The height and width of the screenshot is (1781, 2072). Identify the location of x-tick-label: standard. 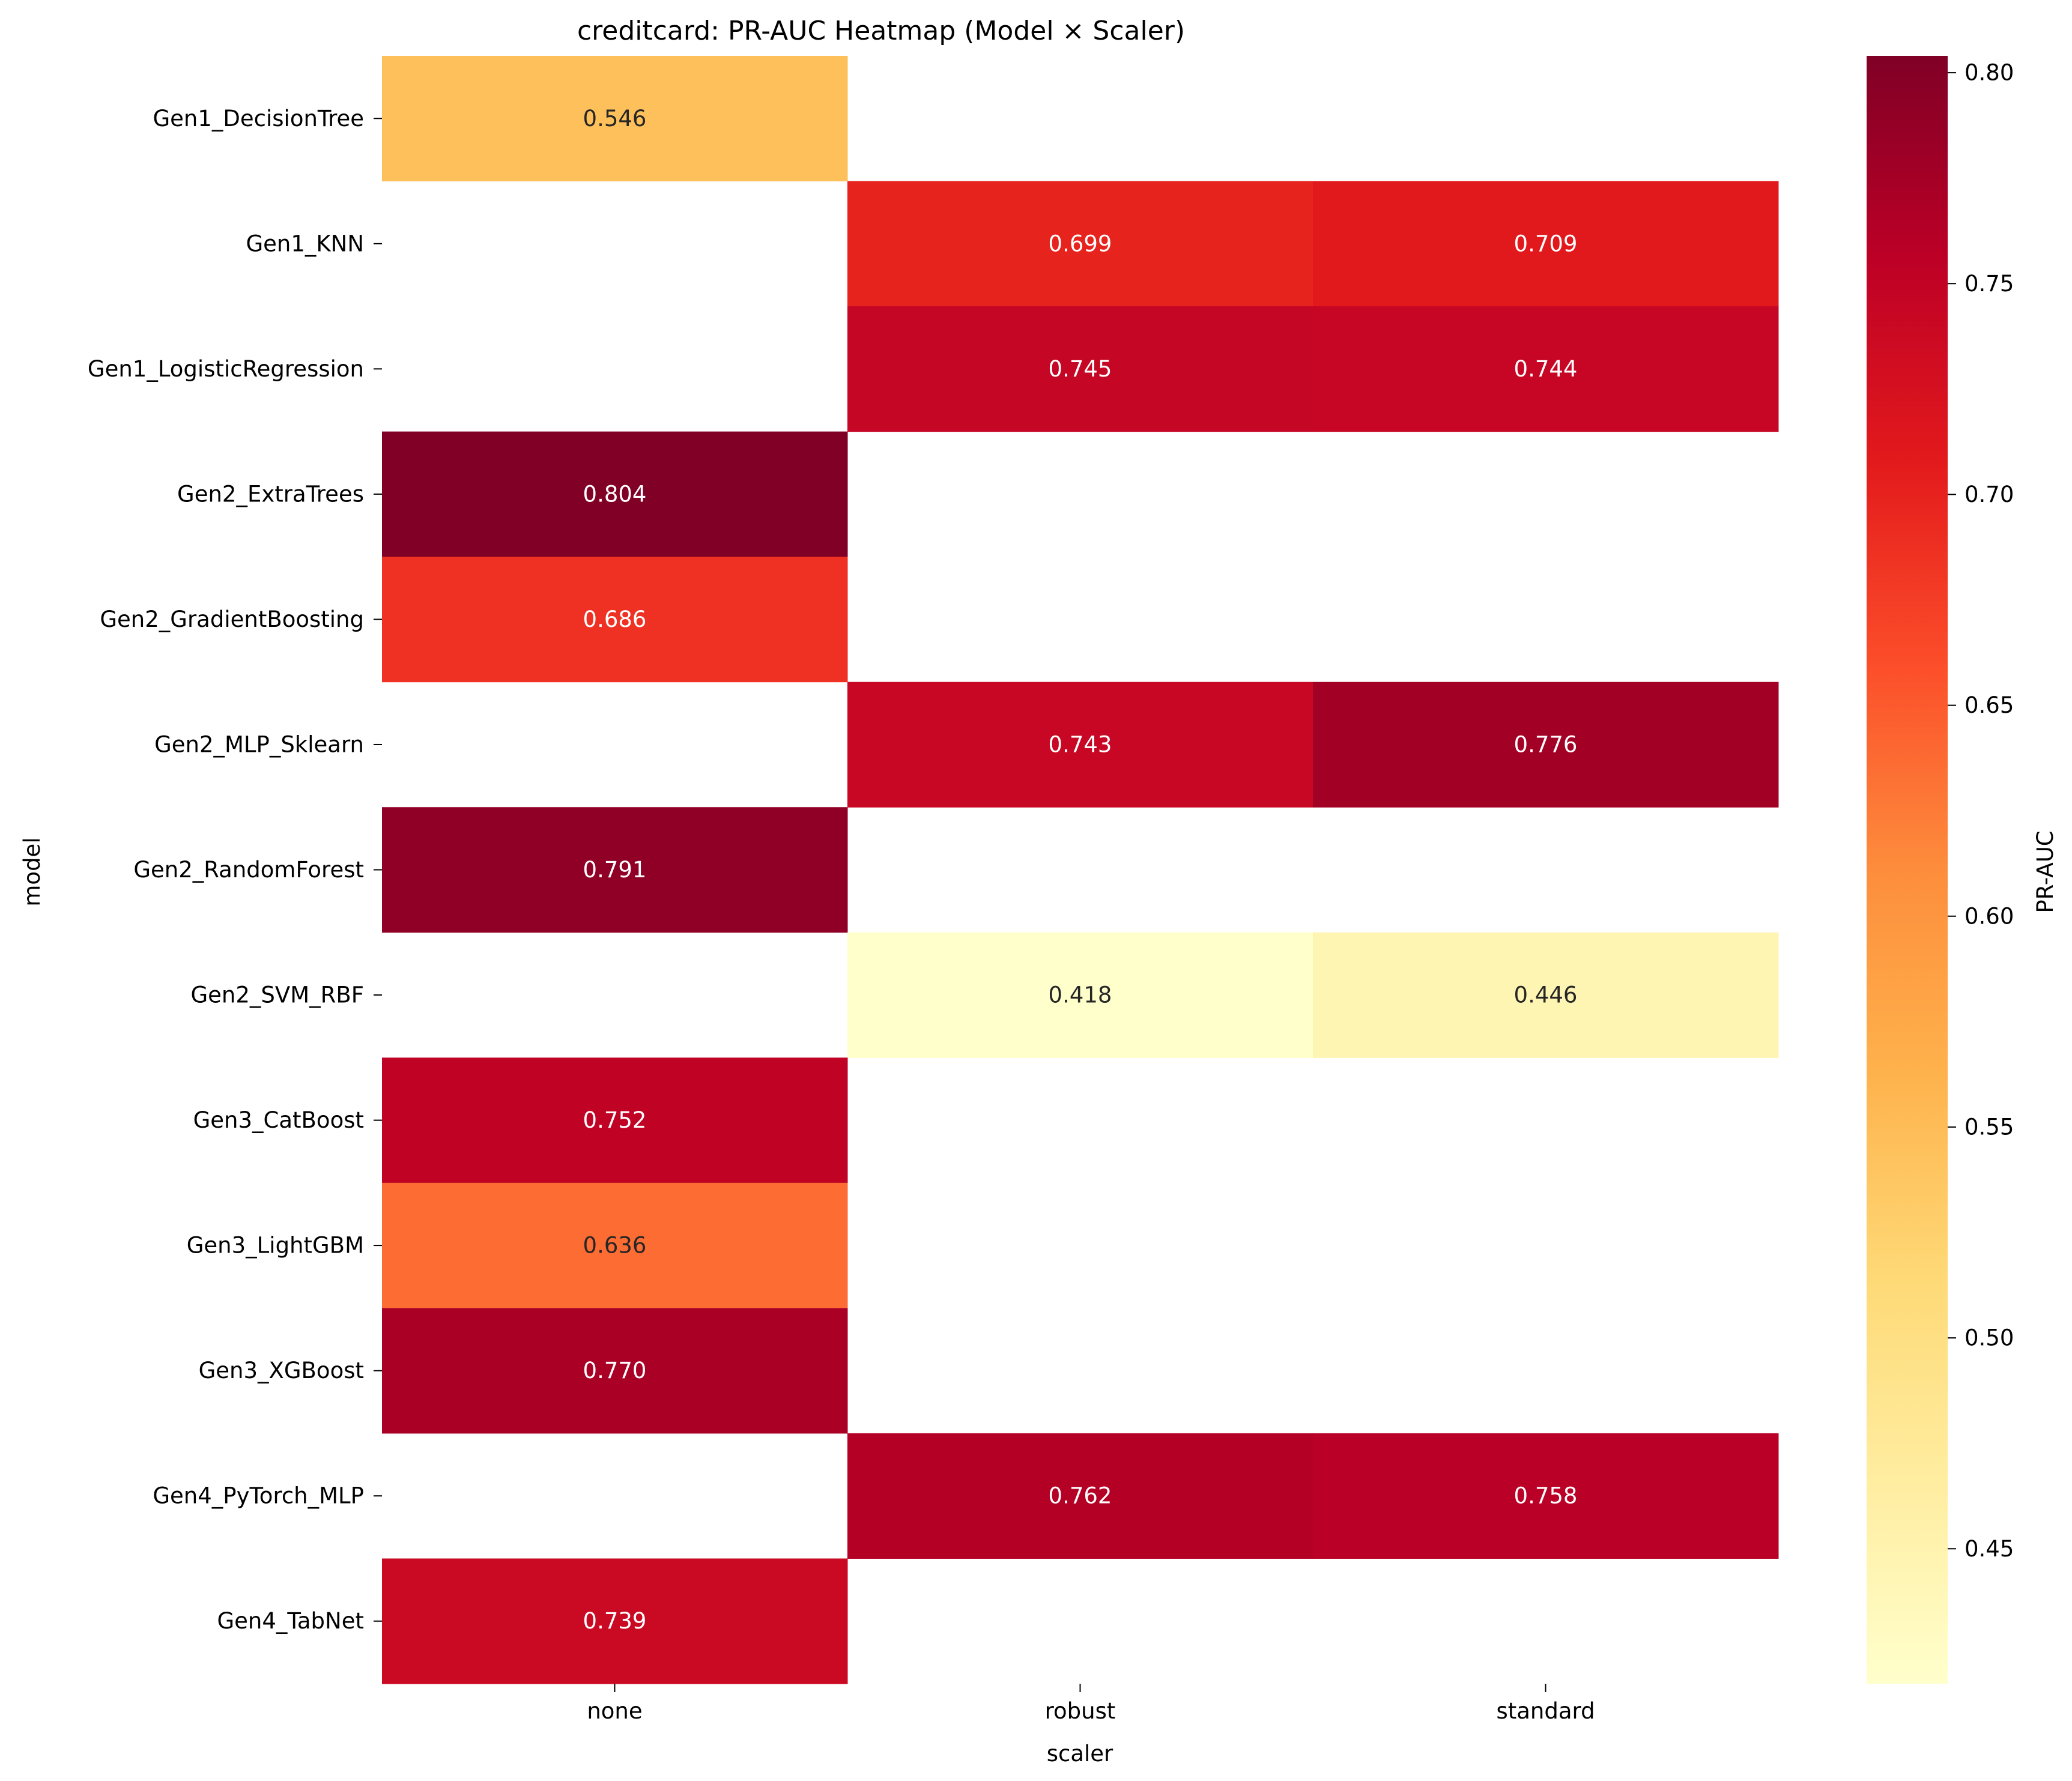
(1545, 1711).